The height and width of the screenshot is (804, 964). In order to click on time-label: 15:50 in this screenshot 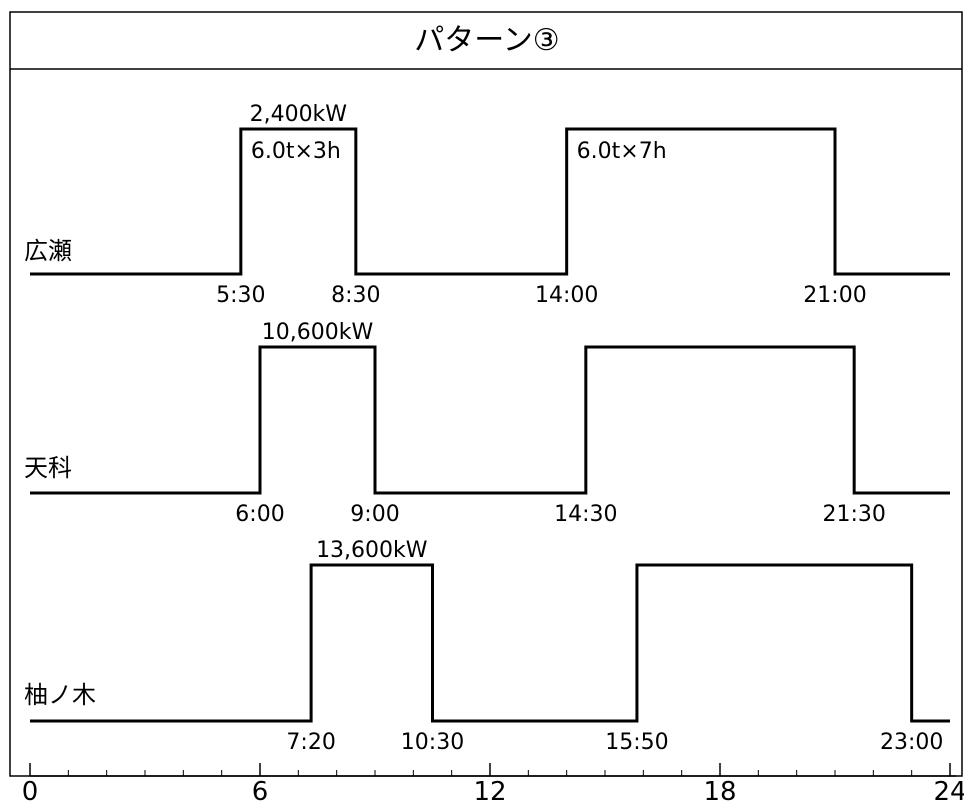, I will do `click(636, 742)`.